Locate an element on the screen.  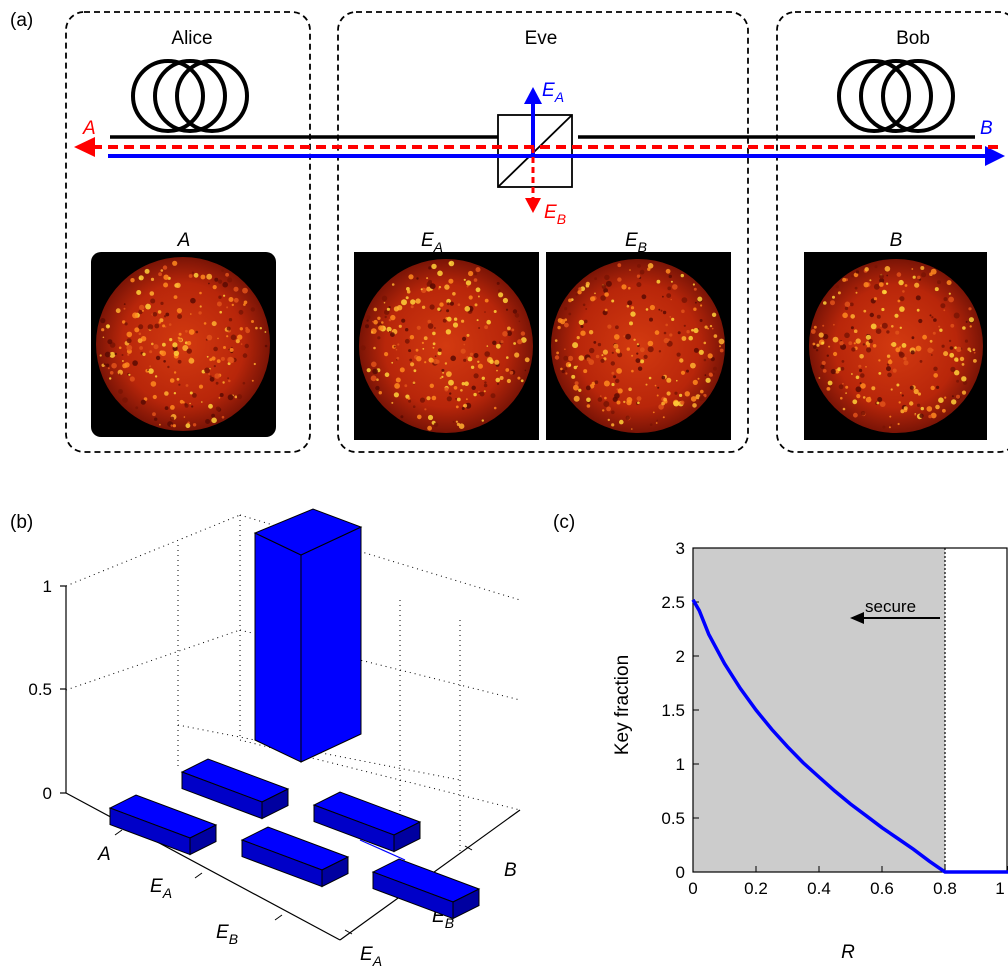
speckle-image-b is located at coordinates (895, 346).